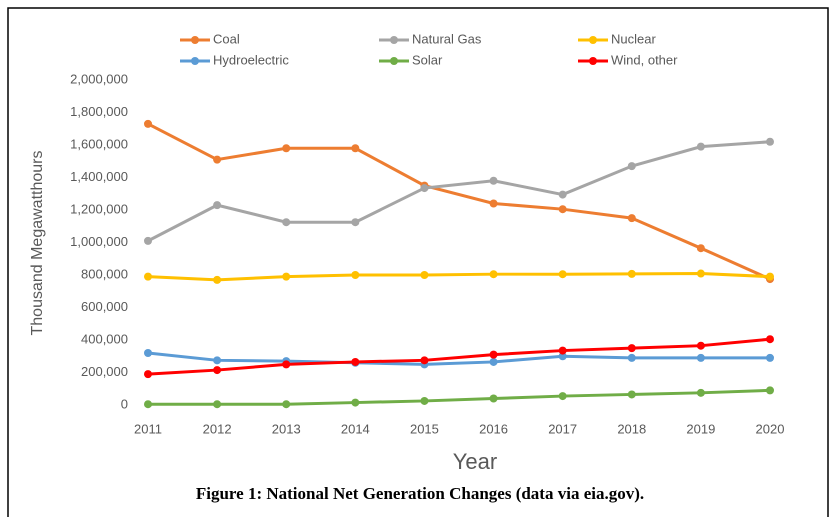 This screenshot has height=522, width=837. Describe the element at coordinates (633, 38) in the screenshot. I see `legend-label: Nuclear` at that location.